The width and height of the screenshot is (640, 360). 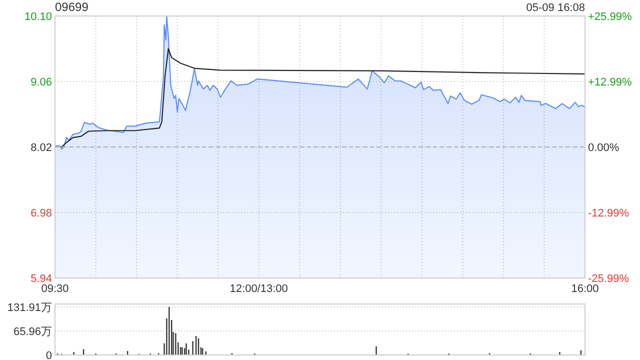 What do you see at coordinates (555, 8) in the screenshot?
I see `text: 05-09 16:08` at bounding box center [555, 8].